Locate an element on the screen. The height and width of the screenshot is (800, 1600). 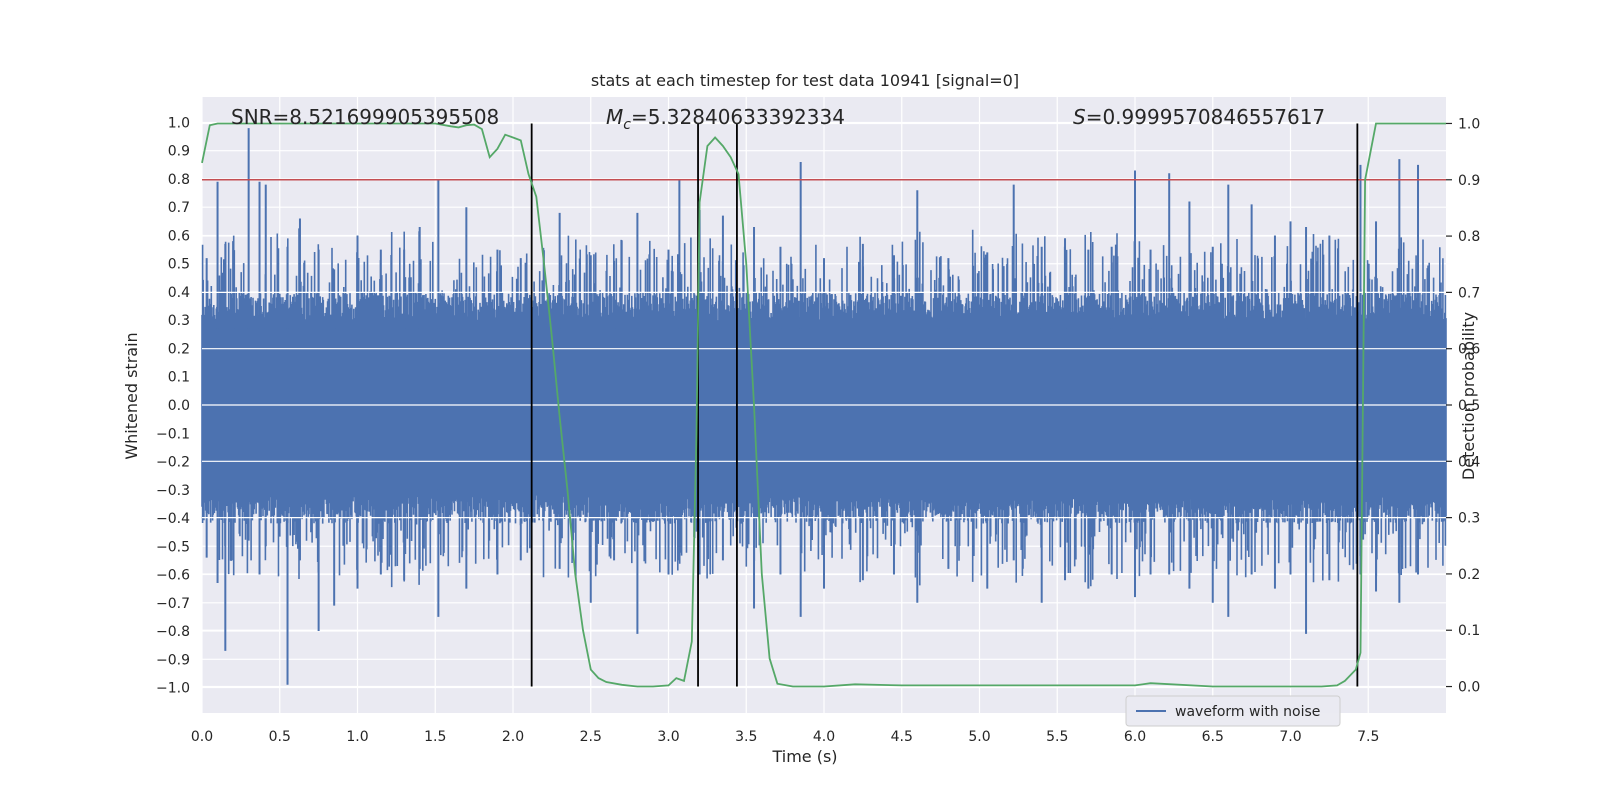
legend-label: waveform with noise is located at coordinates (1247, 712).